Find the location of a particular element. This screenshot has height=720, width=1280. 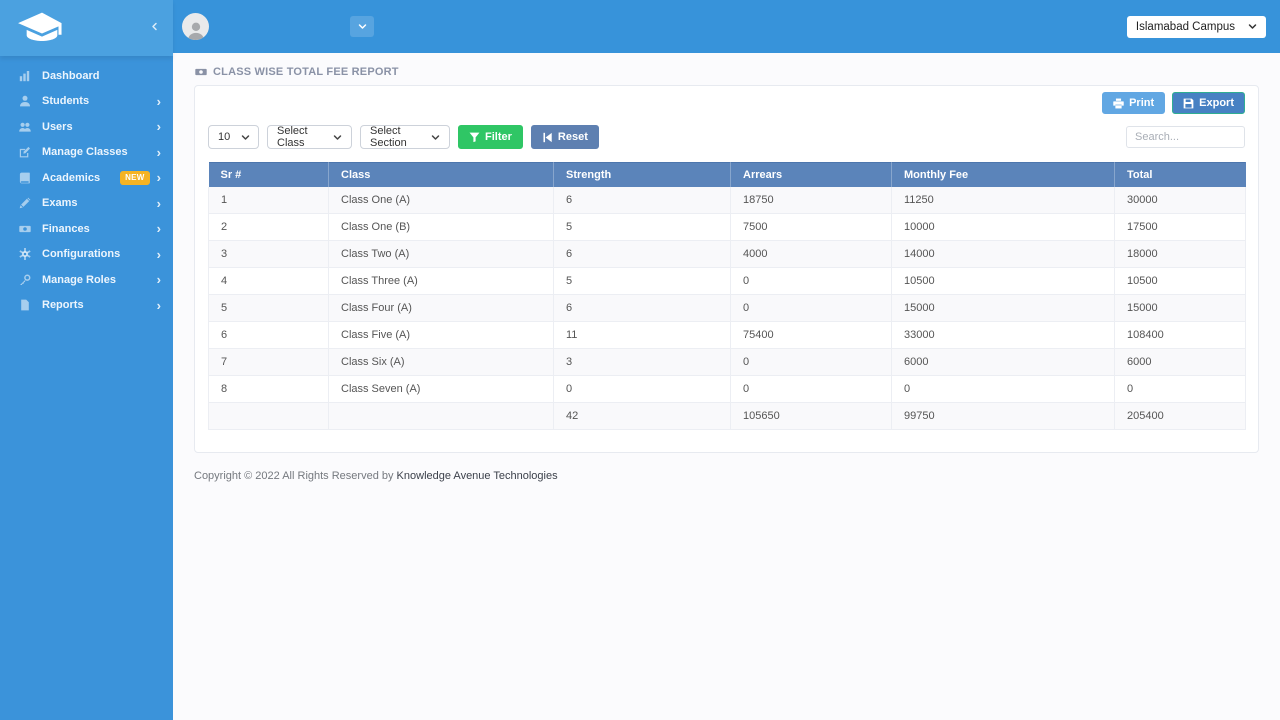

sidebar-item-finances: Finances › is located at coordinates (86, 229).